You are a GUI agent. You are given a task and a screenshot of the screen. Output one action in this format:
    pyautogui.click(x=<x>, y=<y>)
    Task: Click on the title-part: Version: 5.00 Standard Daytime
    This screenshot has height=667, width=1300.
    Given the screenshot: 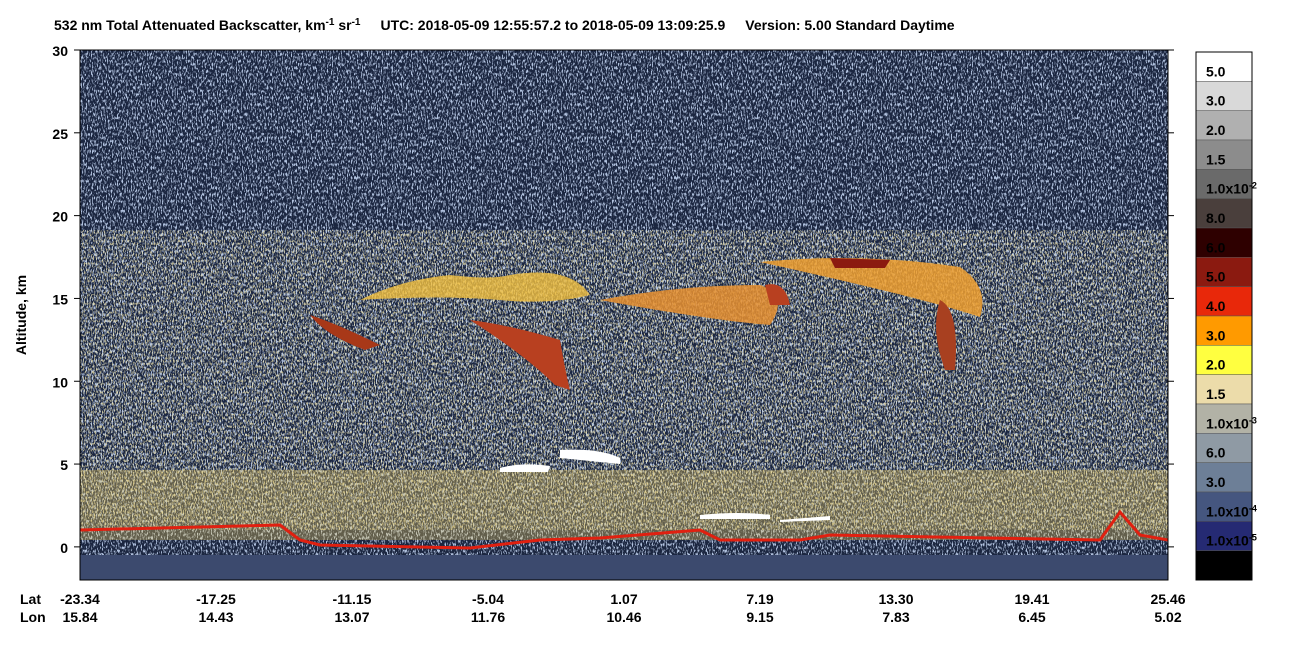 What is the action you would take?
    pyautogui.click(x=850, y=25)
    